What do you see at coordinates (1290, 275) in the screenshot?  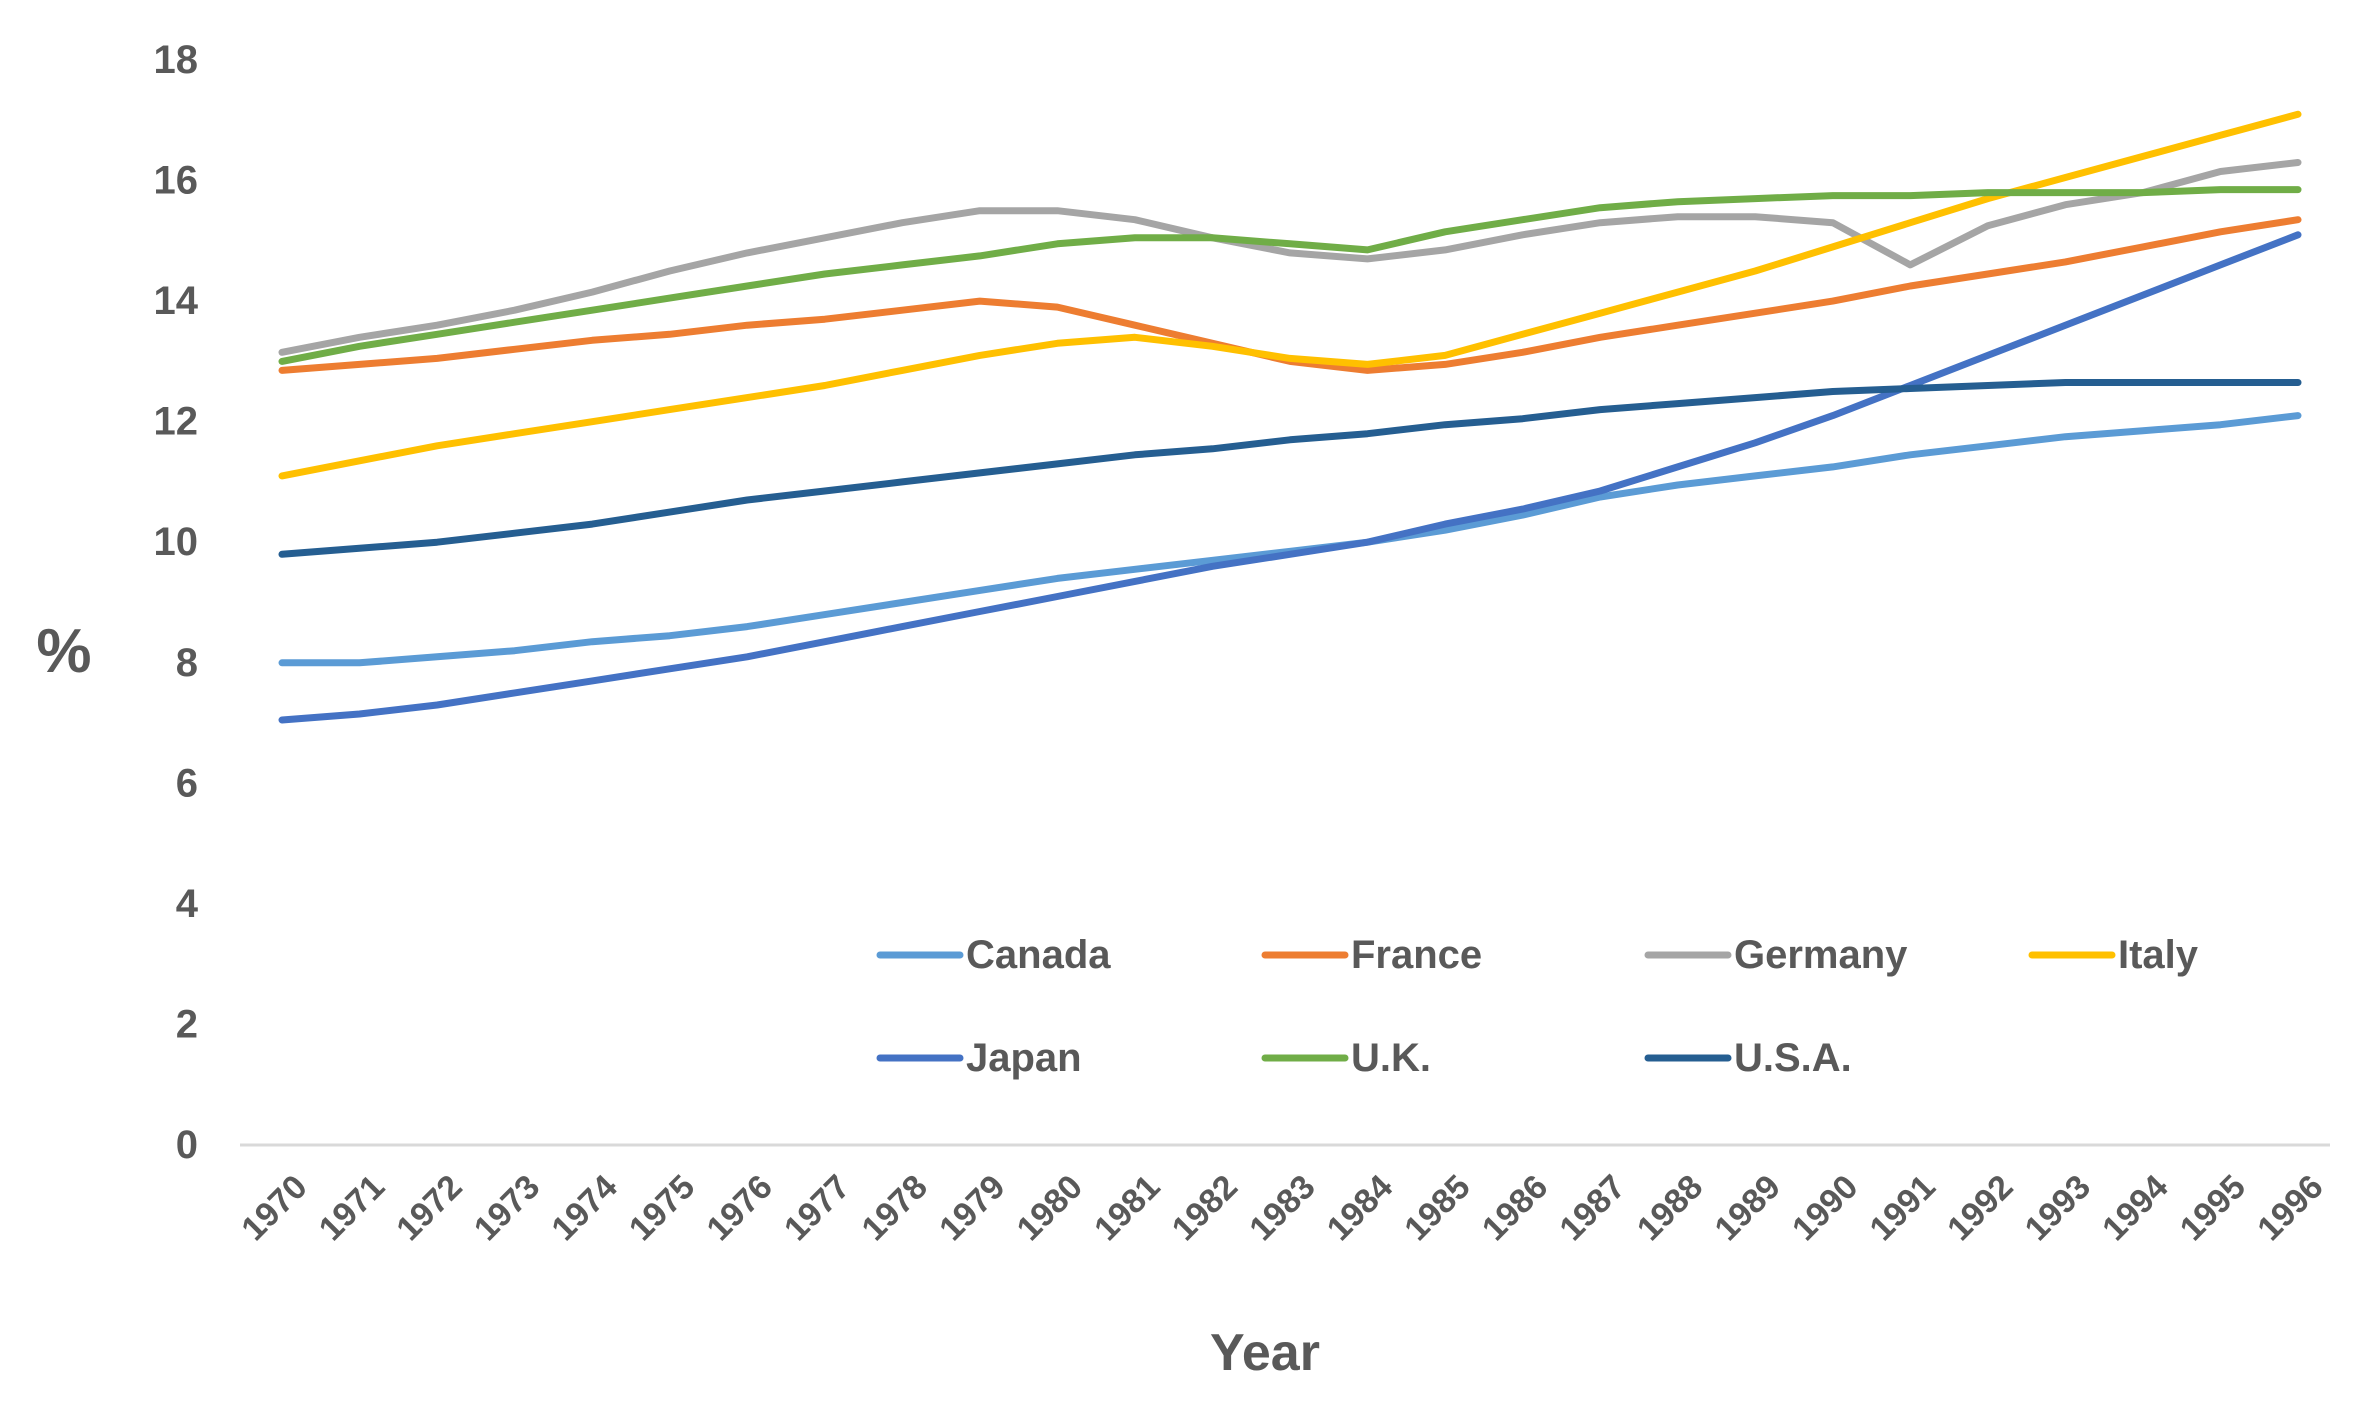 I see `series-line-uk` at bounding box center [1290, 275].